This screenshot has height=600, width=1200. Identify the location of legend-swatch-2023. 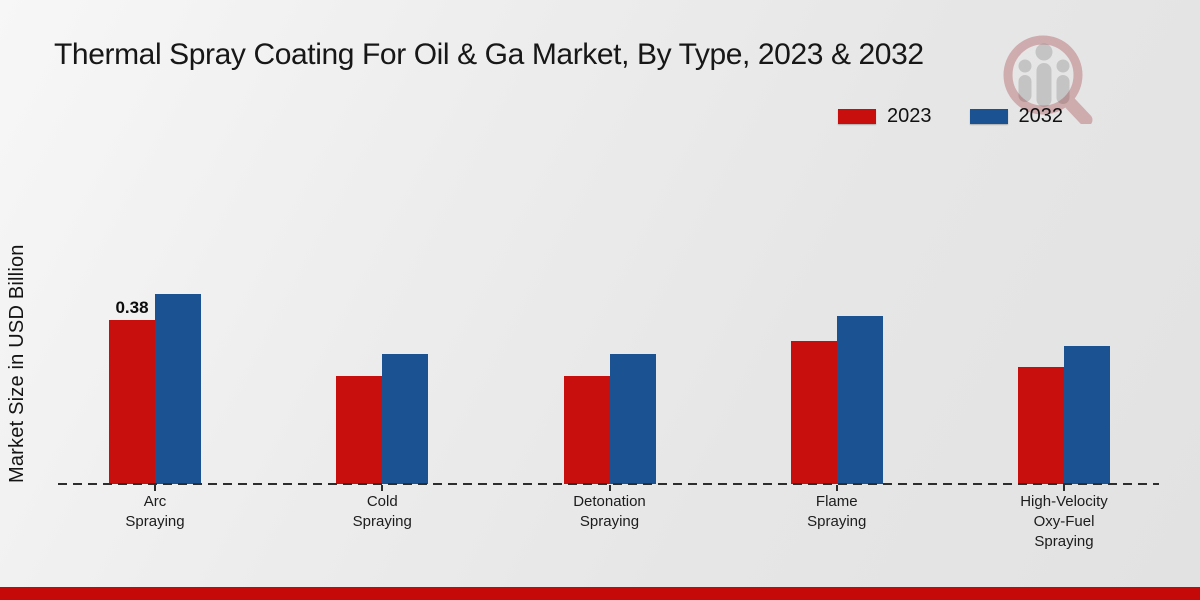
(857, 116).